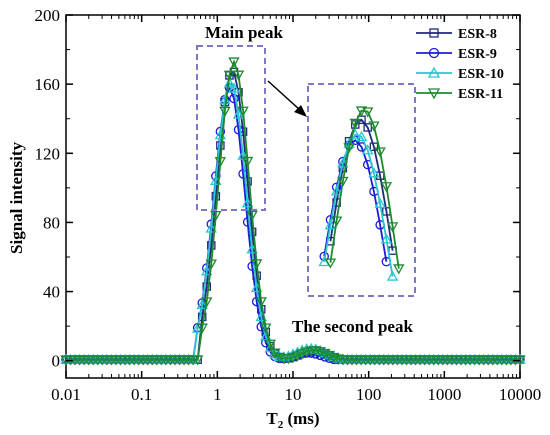 The width and height of the screenshot is (550, 435). Describe the element at coordinates (481, 74) in the screenshot. I see `legend-label: ESR-10` at that location.